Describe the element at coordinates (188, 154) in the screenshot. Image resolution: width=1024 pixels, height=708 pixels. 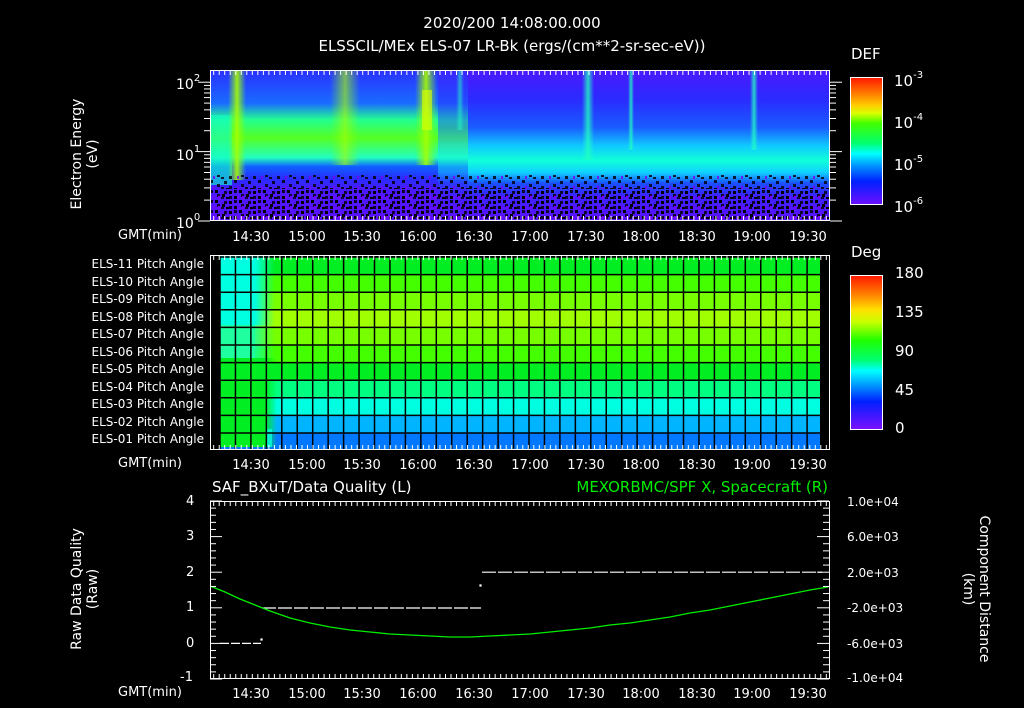
I see `ytick-10: 10¹` at that location.